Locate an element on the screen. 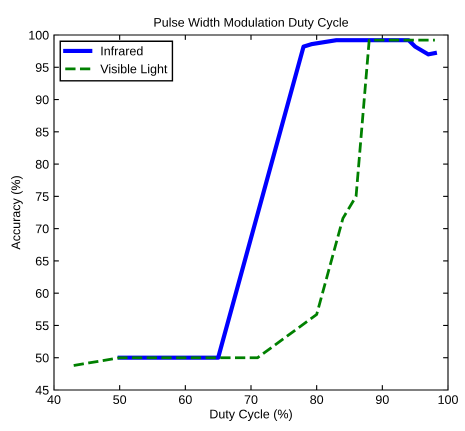 This screenshot has height=431, width=465. y-tick-label: 100 is located at coordinates (39, 35).